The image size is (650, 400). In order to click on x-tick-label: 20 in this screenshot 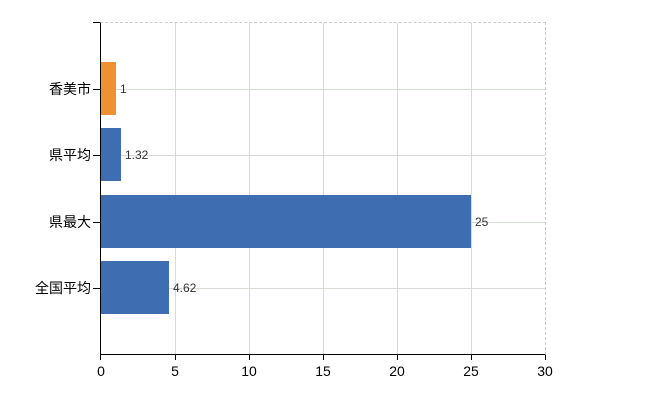, I will do `click(397, 371)`.